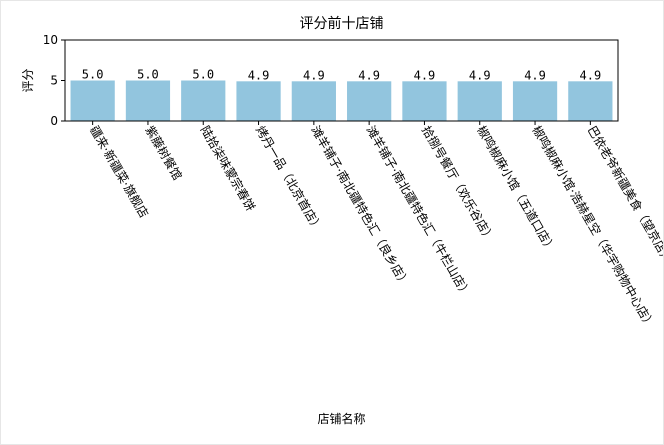  What do you see at coordinates (593, 227) in the screenshot?
I see `x-tick-label: 椒鸣椒麻小馆·浩赫星空（华宇购物中心店）` at bounding box center [593, 227].